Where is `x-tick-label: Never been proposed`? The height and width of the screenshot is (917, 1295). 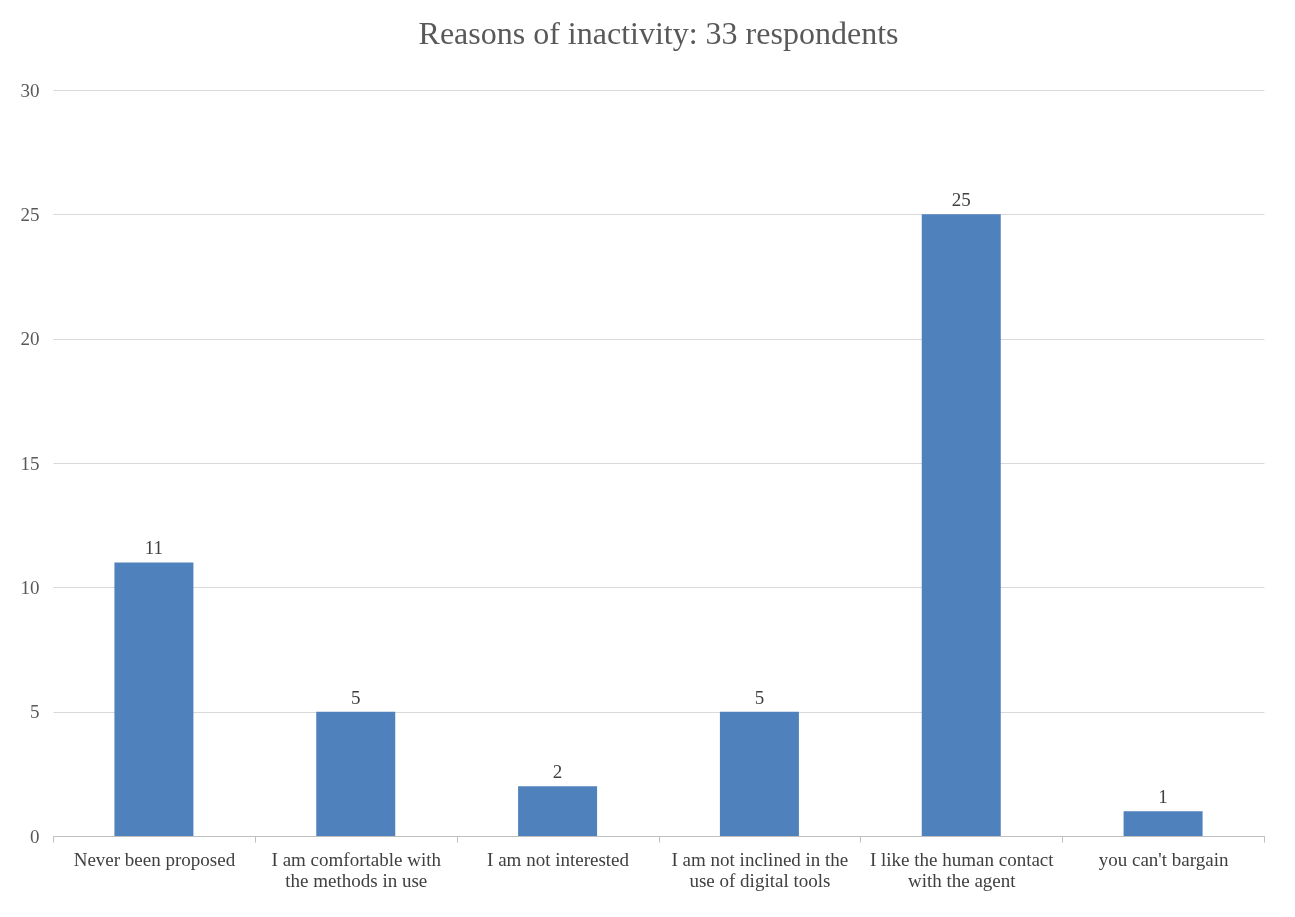
x-tick-label: Never been proposed is located at coordinates (154, 859).